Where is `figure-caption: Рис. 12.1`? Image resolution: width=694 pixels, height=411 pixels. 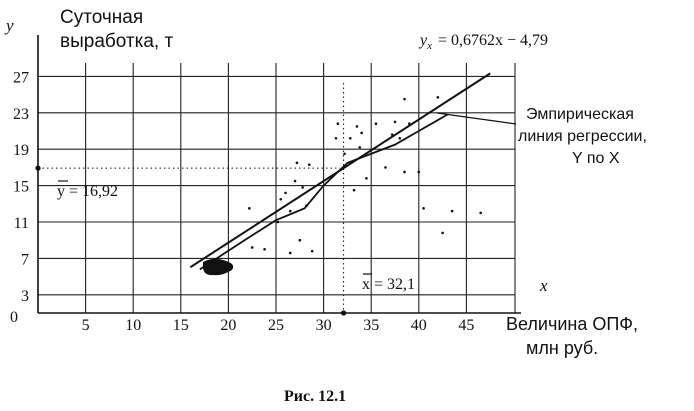
figure-caption: Рис. 12.1 is located at coordinates (315, 396).